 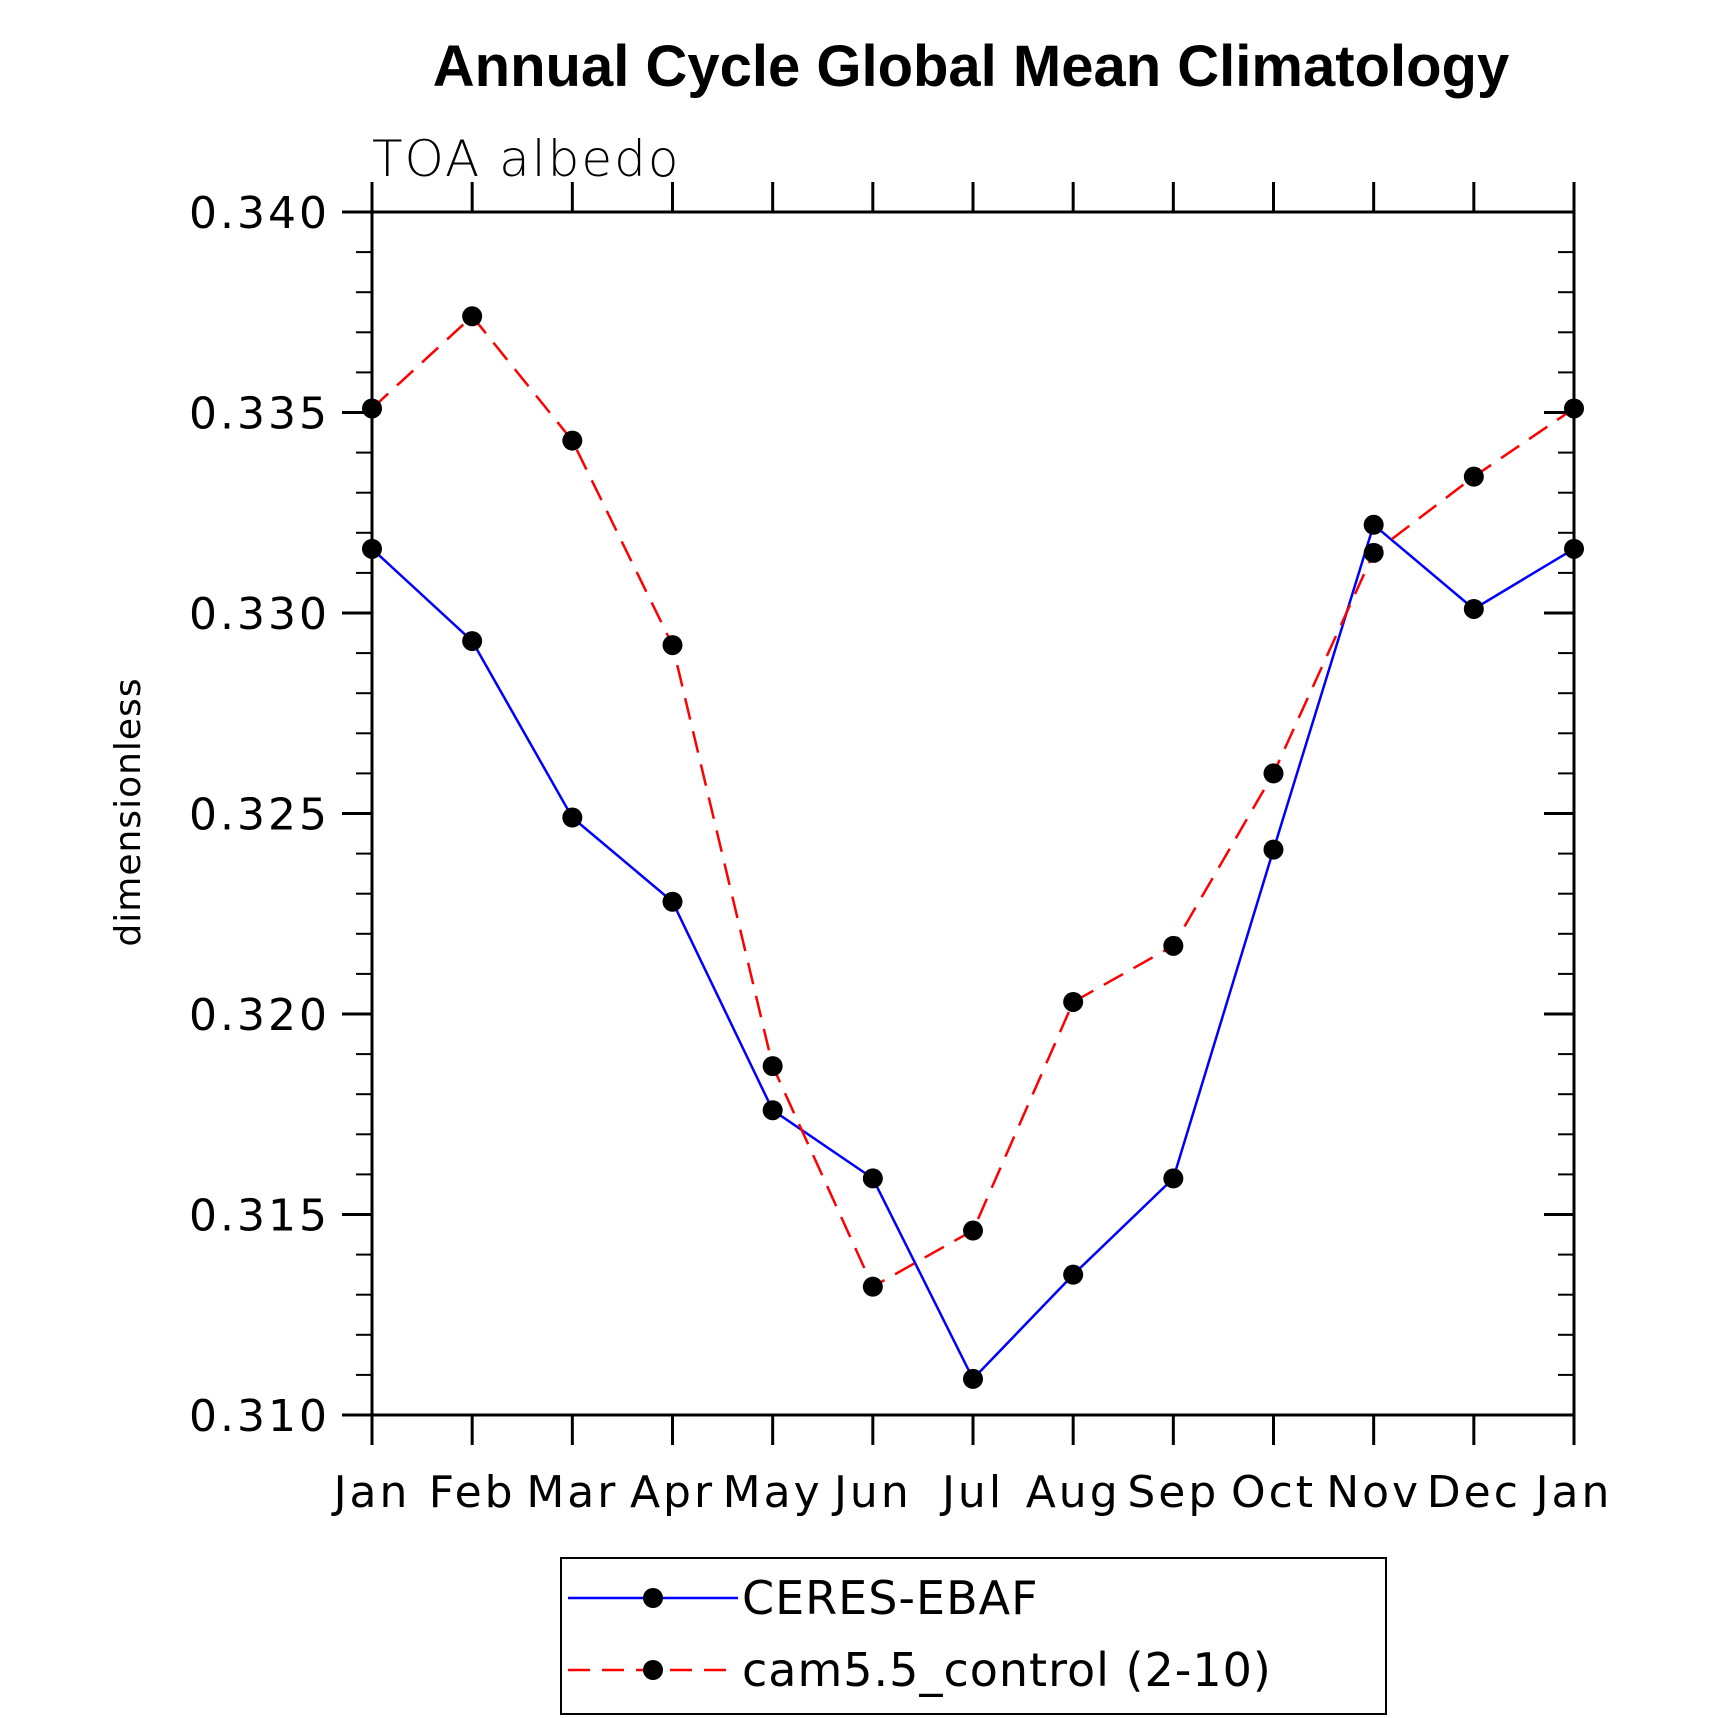 I want to click on y-tick-label: 0.340, so click(x=259, y=213).